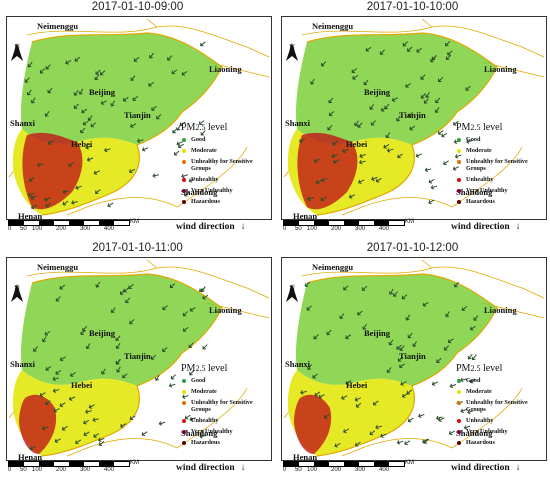  Describe the element at coordinates (384, 229) in the screenshot. I see `scale-tick-label: 400` at that location.